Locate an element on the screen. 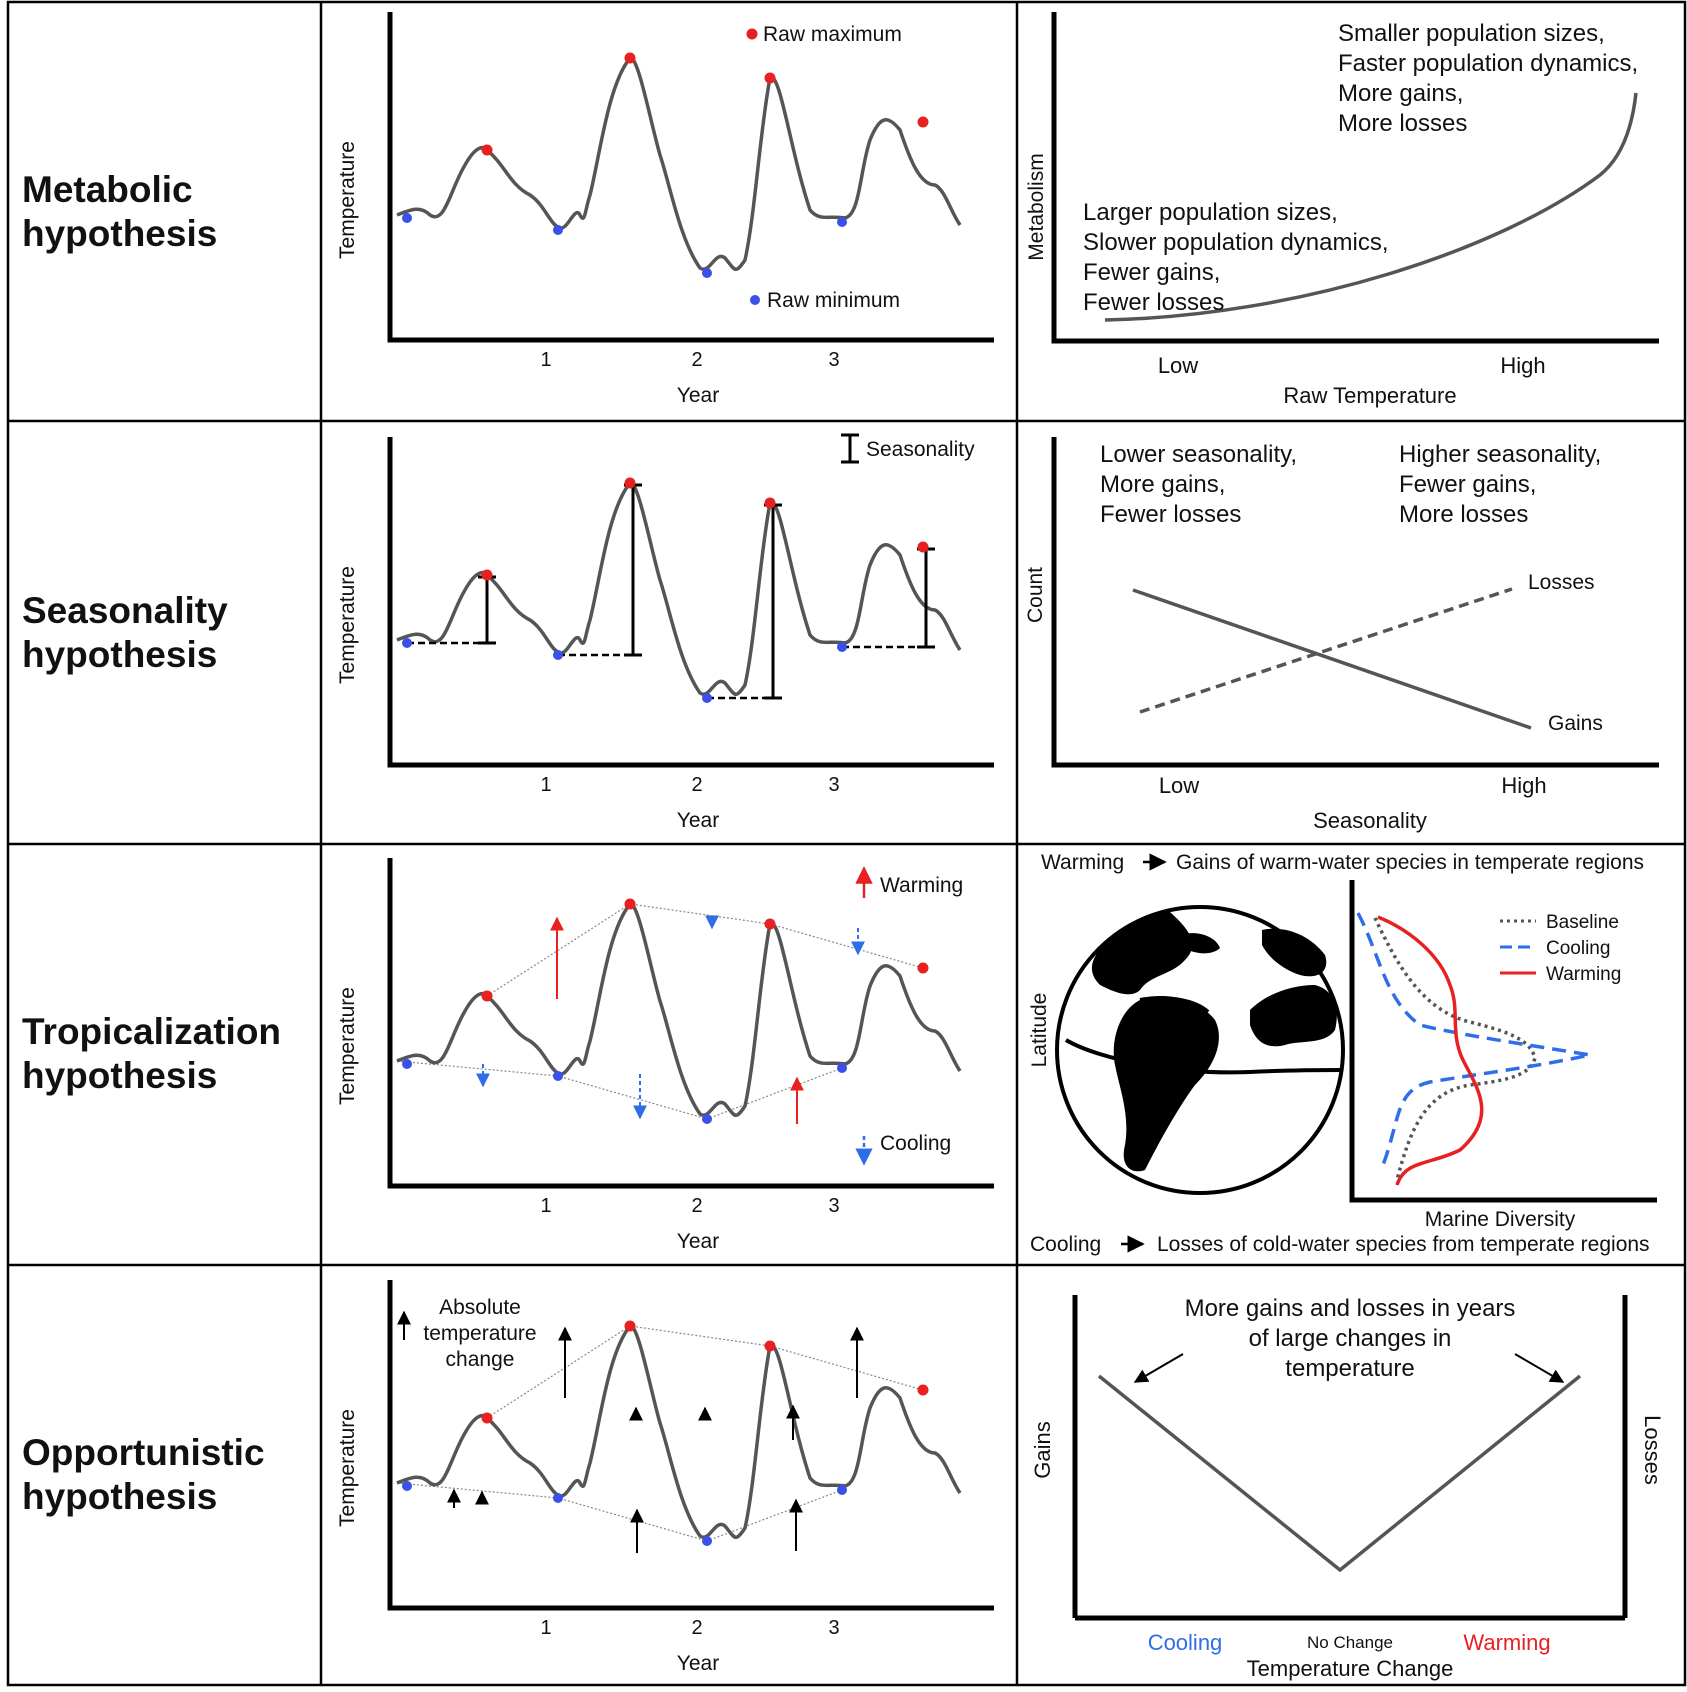 The height and width of the screenshot is (1692, 1687). svg-text: Lower seasonality, is located at coordinates (1198, 454).